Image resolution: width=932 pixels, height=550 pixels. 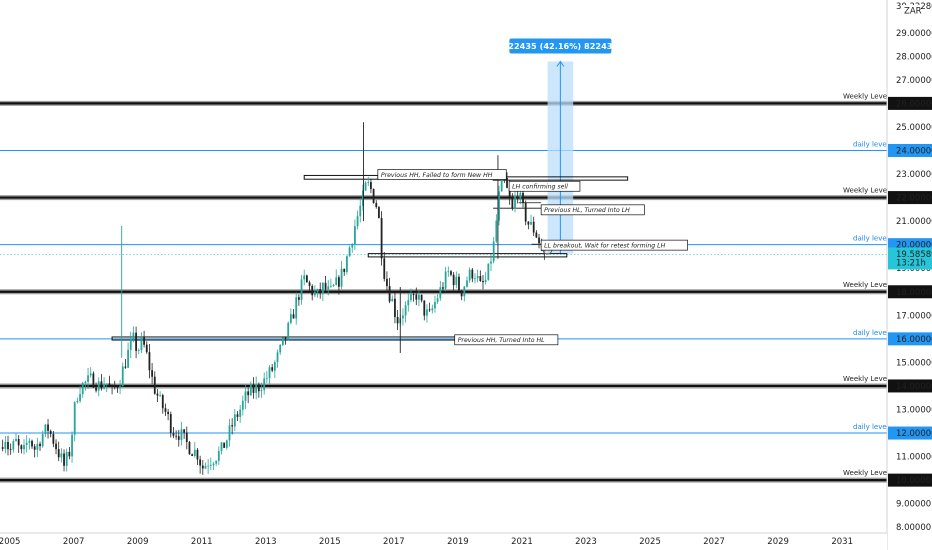 What do you see at coordinates (914, 57) in the screenshot?
I see `price-tick-label: 28.00000` at bounding box center [914, 57].